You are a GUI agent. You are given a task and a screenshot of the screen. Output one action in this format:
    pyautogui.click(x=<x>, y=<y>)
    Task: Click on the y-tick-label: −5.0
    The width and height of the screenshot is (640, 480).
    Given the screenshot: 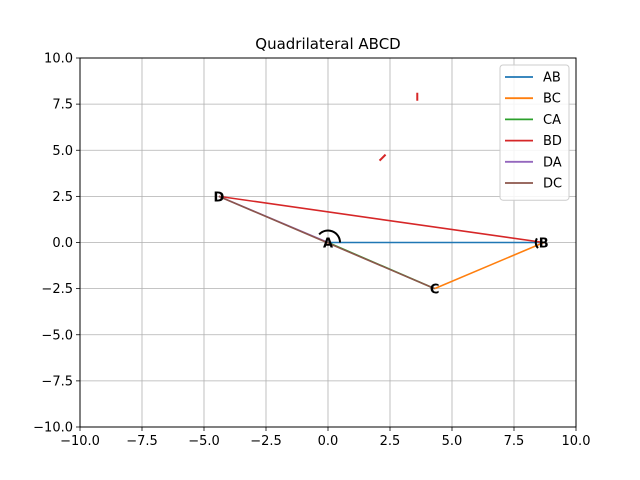 What is the action you would take?
    pyautogui.click(x=57, y=335)
    